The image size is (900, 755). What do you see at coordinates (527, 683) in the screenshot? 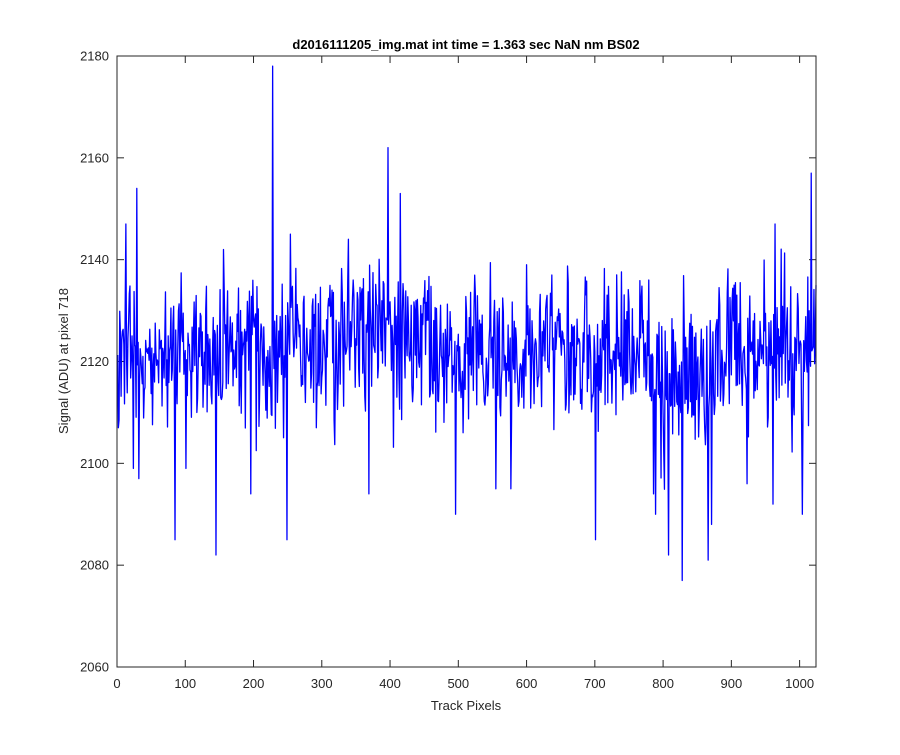
I see `x-tick-label: 600` at bounding box center [527, 683].